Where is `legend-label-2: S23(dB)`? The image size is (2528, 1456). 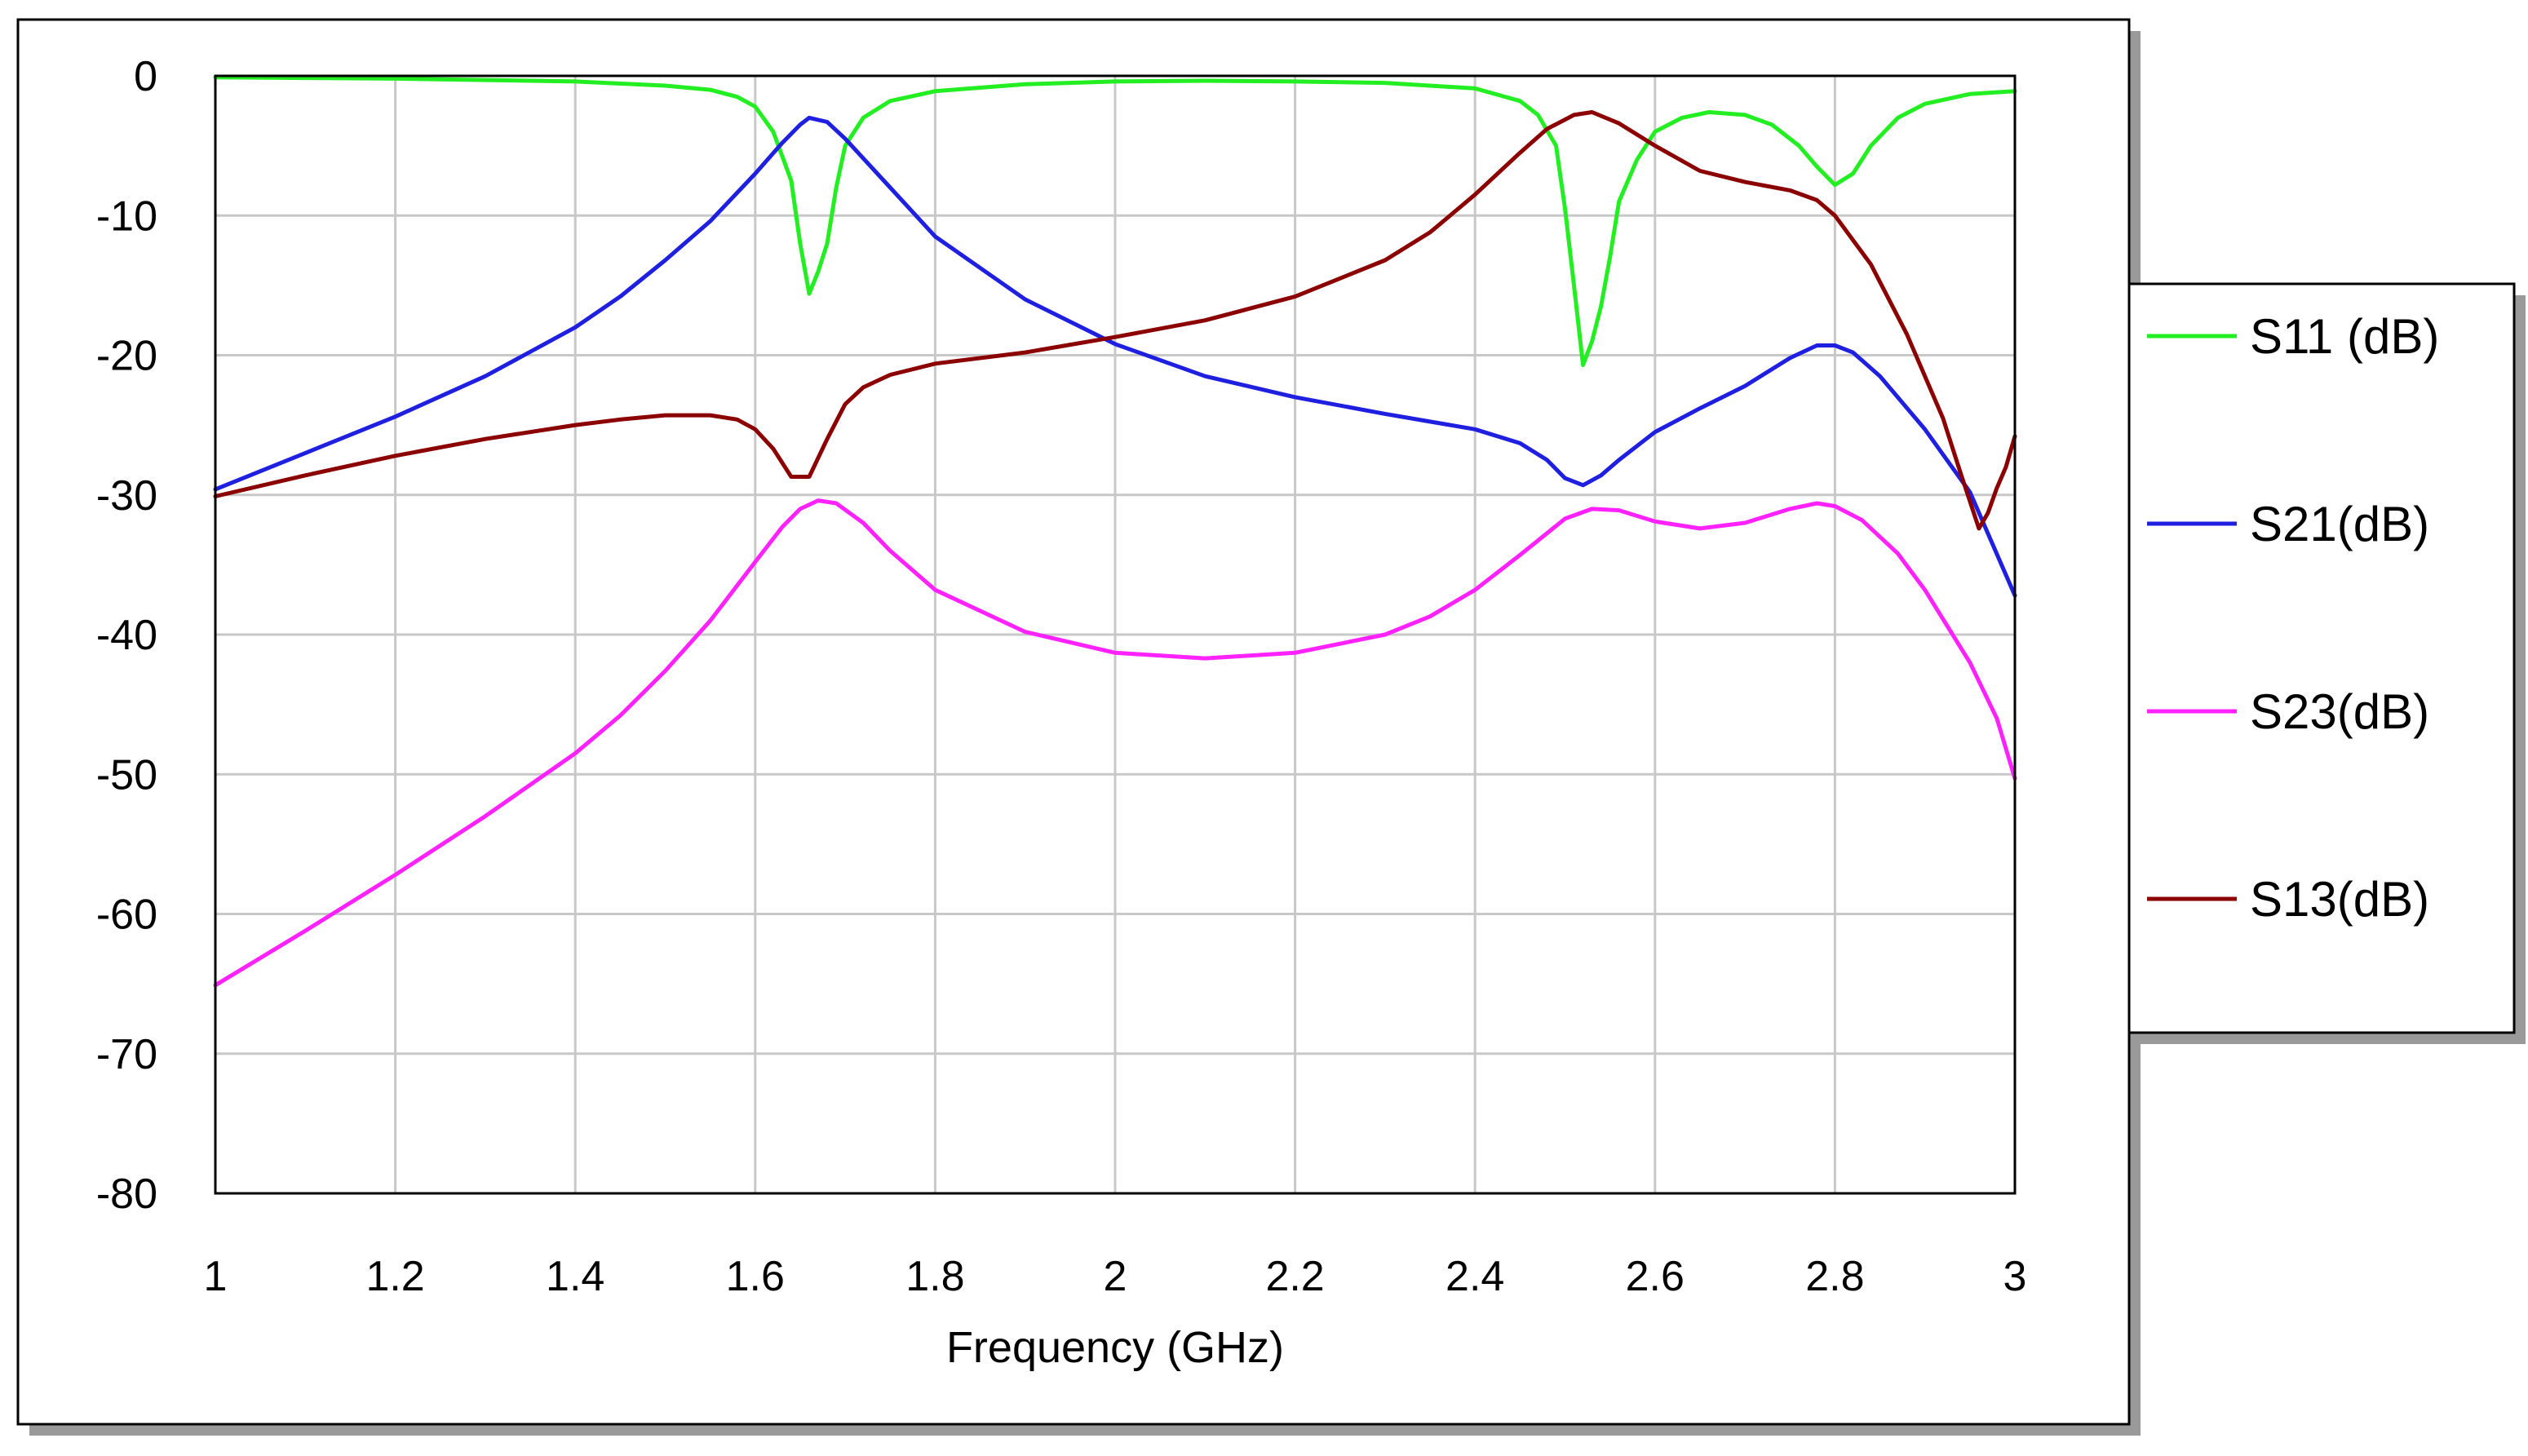
legend-label-2: S23(dB) is located at coordinates (2339, 711).